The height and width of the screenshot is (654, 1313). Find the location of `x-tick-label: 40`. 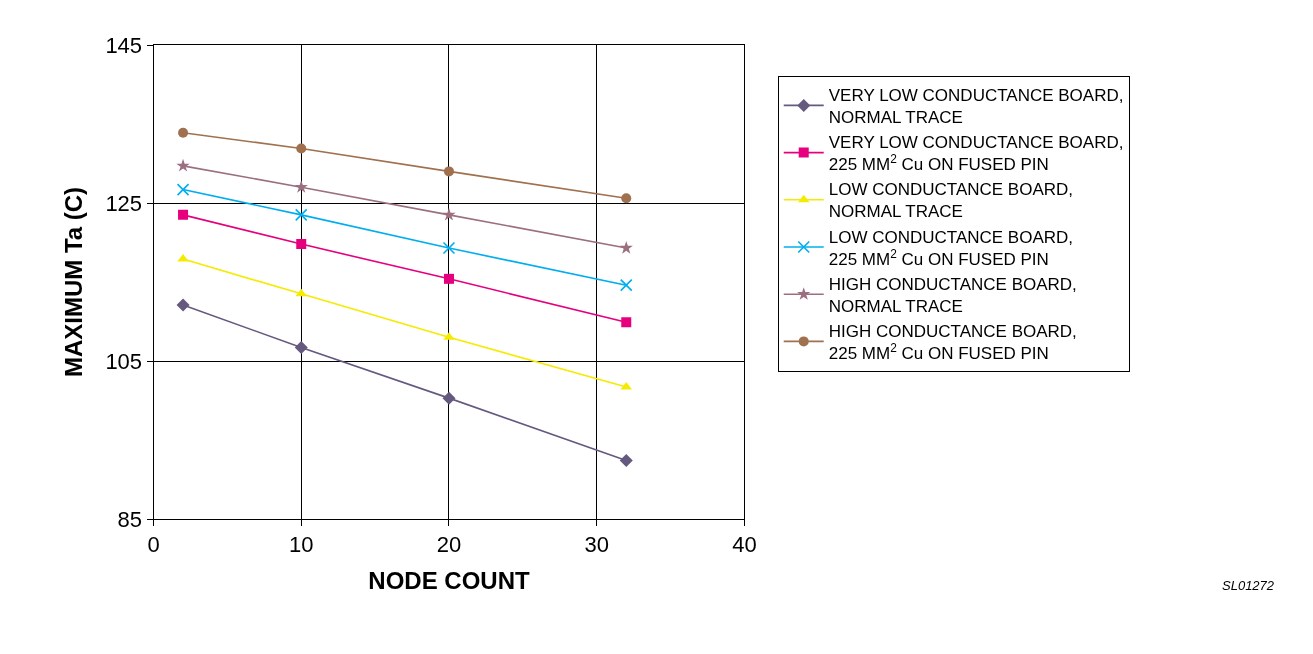

x-tick-label: 40 is located at coordinates (744, 545).